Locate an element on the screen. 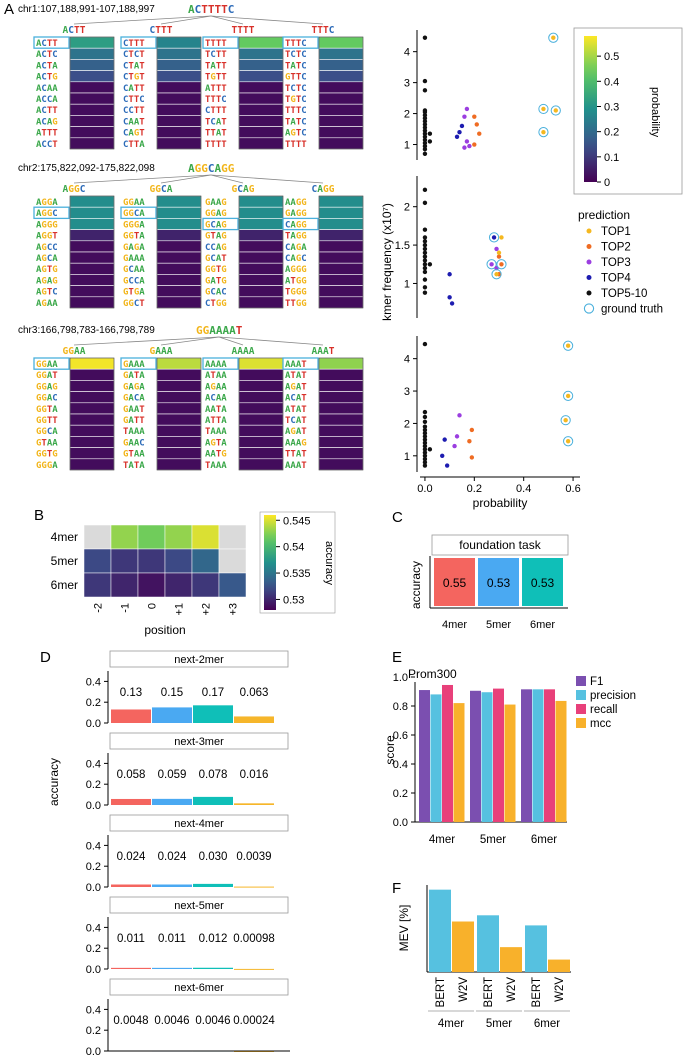 This screenshot has height=1057, width=685. legend-label: TOP4 is located at coordinates (616, 279).